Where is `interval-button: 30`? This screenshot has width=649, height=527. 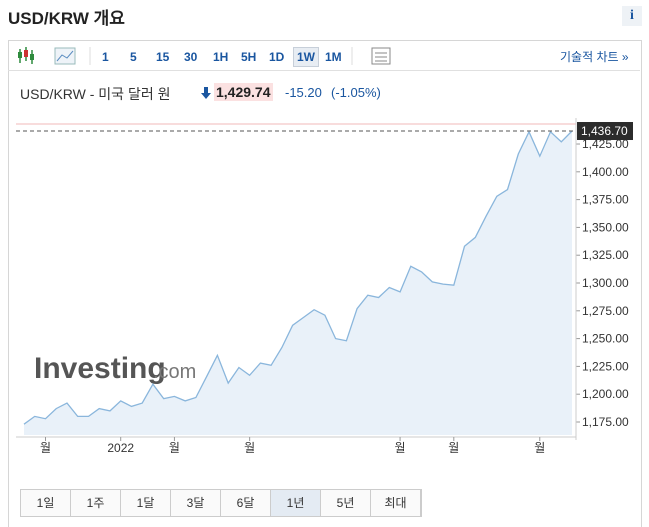 interval-button: 30 is located at coordinates (191, 57).